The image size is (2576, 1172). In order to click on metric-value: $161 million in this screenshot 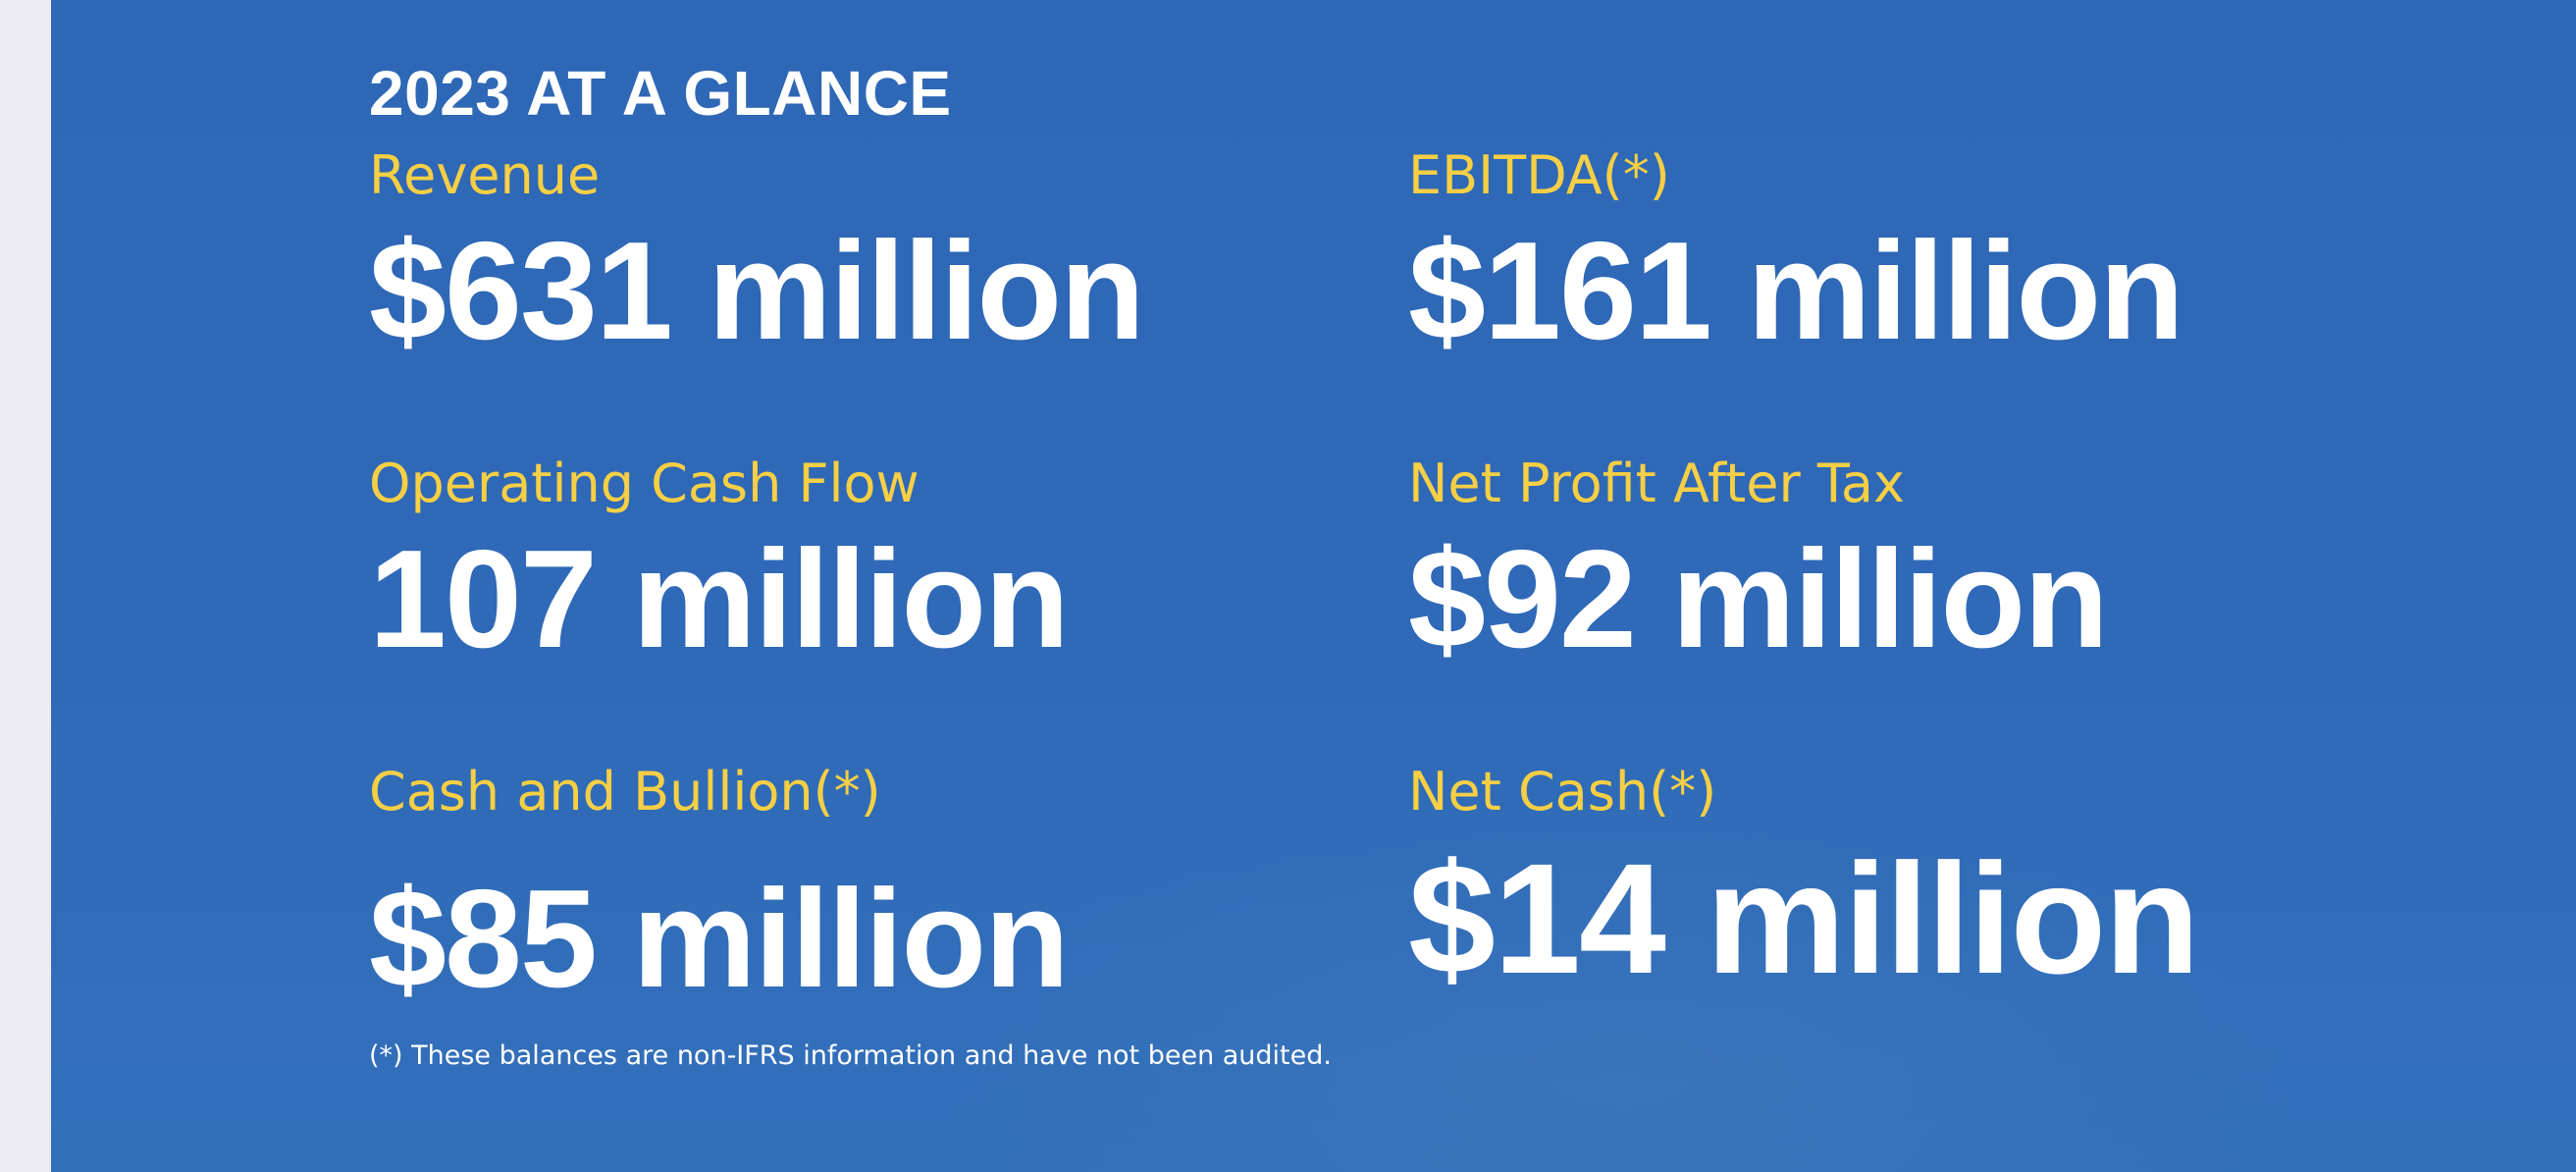, I will do `click(1796, 291)`.